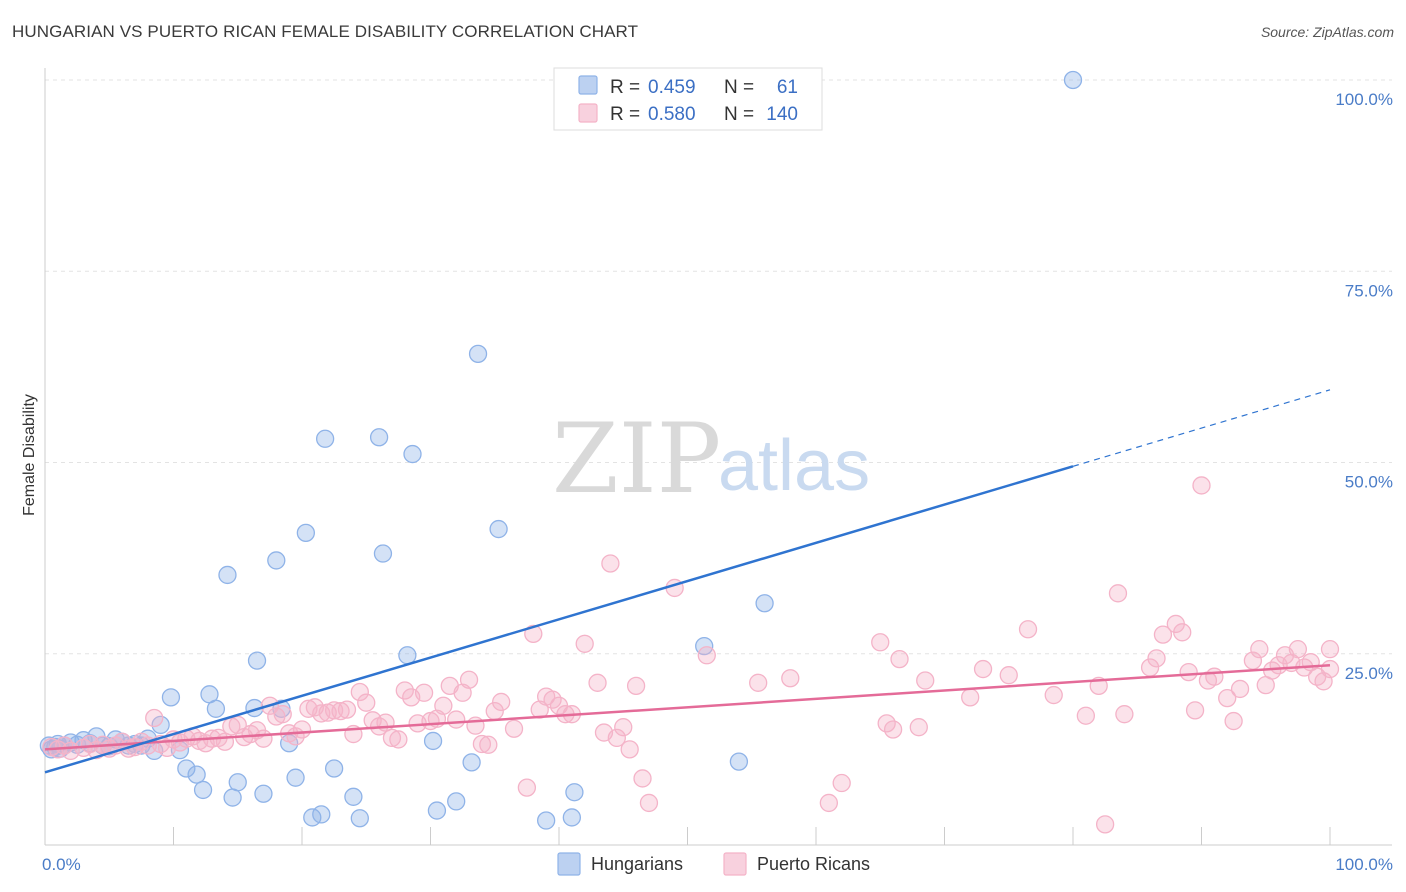 The height and width of the screenshot is (892, 1406). What do you see at coordinates (813, 864) in the screenshot?
I see `legend-label-puerto-ricans: Puerto Ricans` at bounding box center [813, 864].